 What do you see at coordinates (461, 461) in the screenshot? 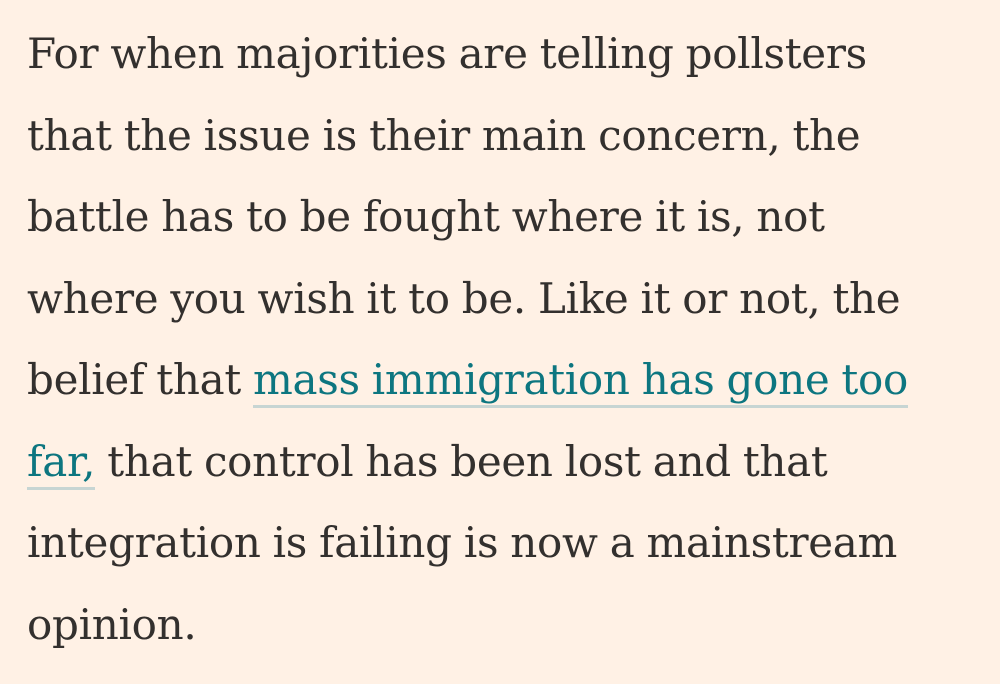
I see `paragraph-line-6-suffix: that control has been lost and that` at bounding box center [461, 461].